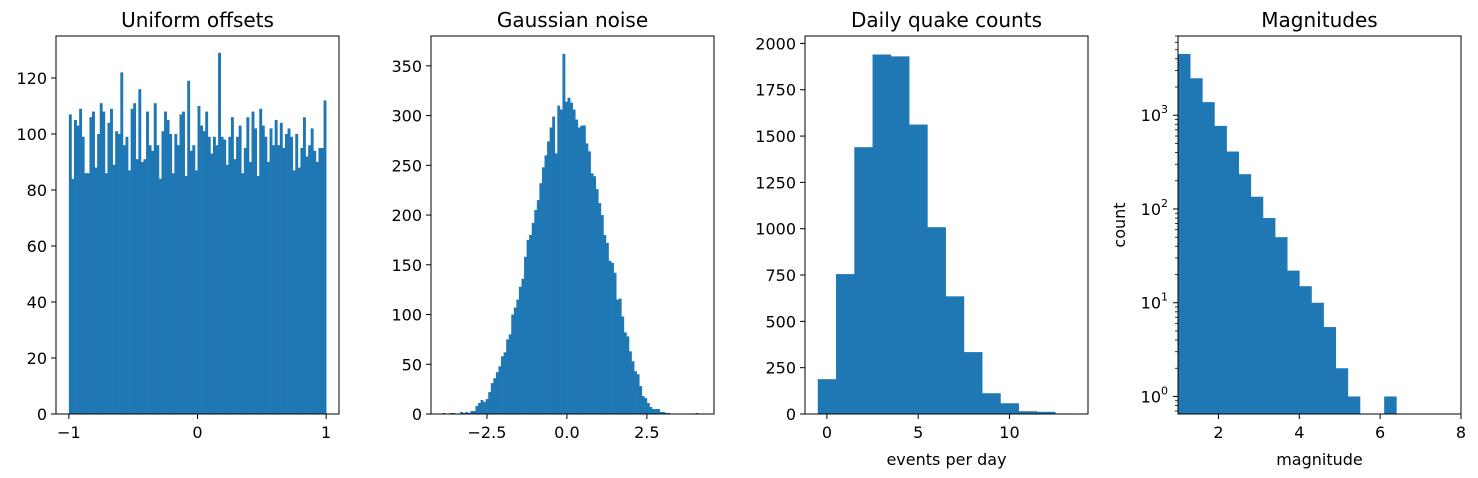 This screenshot has height=478, width=1478. What do you see at coordinates (406, 215) in the screenshot?
I see `y-tick-label: 200` at bounding box center [406, 215].